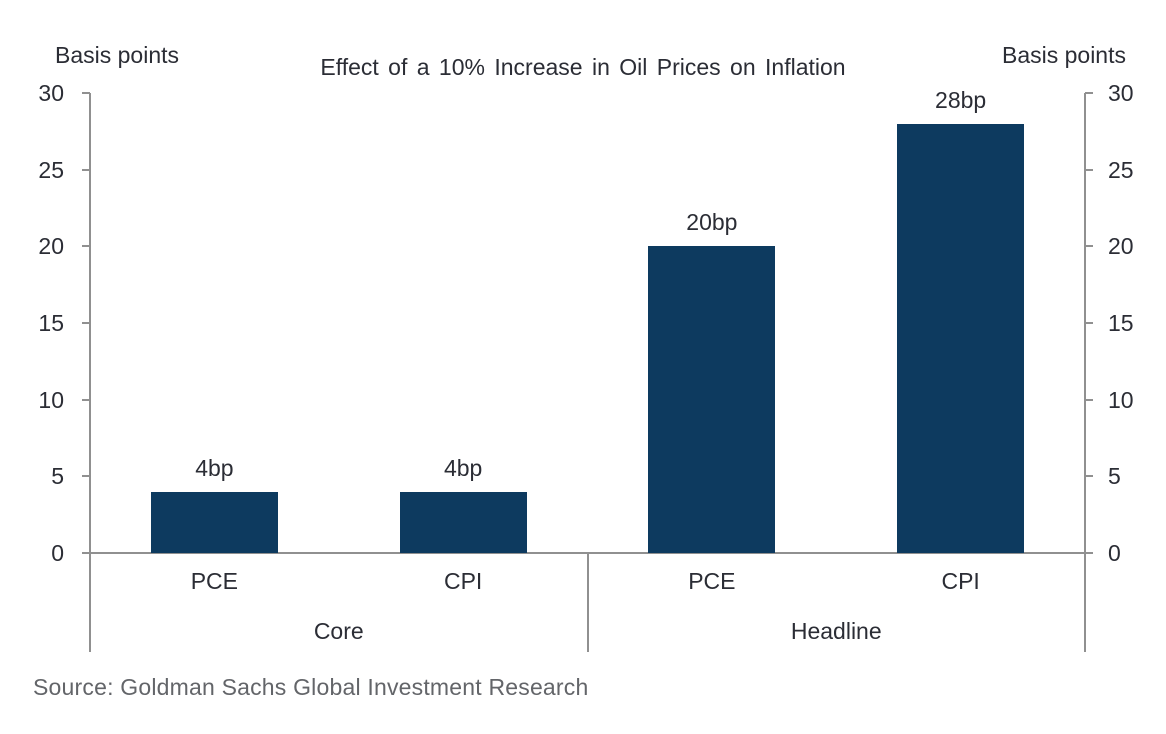  Describe the element at coordinates (961, 99) in the screenshot. I see `bar-value-label: 28bp` at that location.